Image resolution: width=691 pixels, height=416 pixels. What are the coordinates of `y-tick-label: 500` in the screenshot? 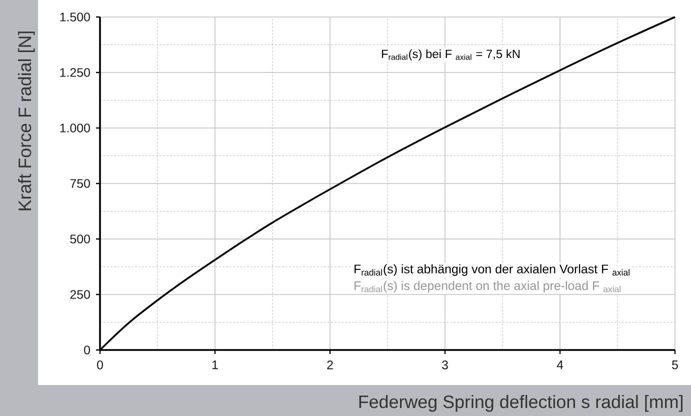 It's located at (80, 239).